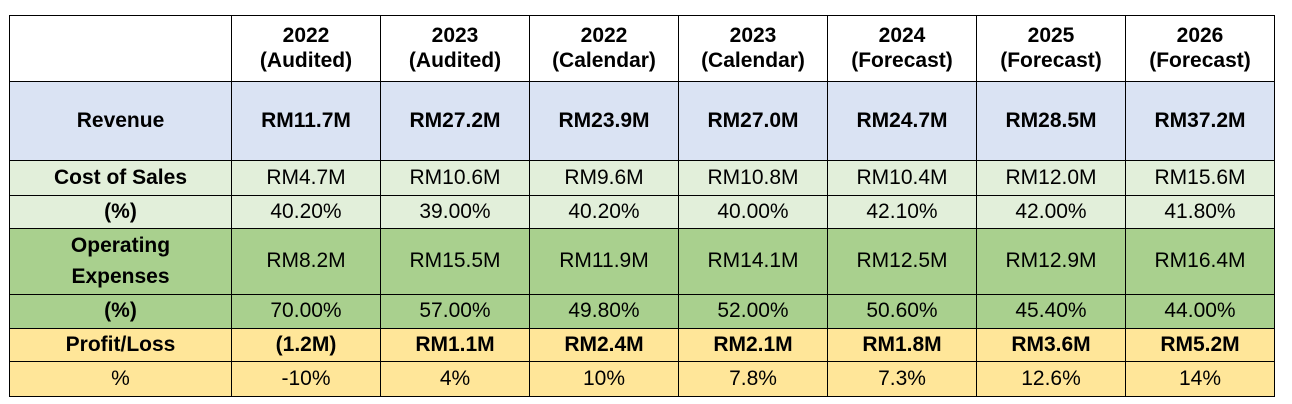  I want to click on operating-expenses-cell: RM15.5M, so click(455, 261).